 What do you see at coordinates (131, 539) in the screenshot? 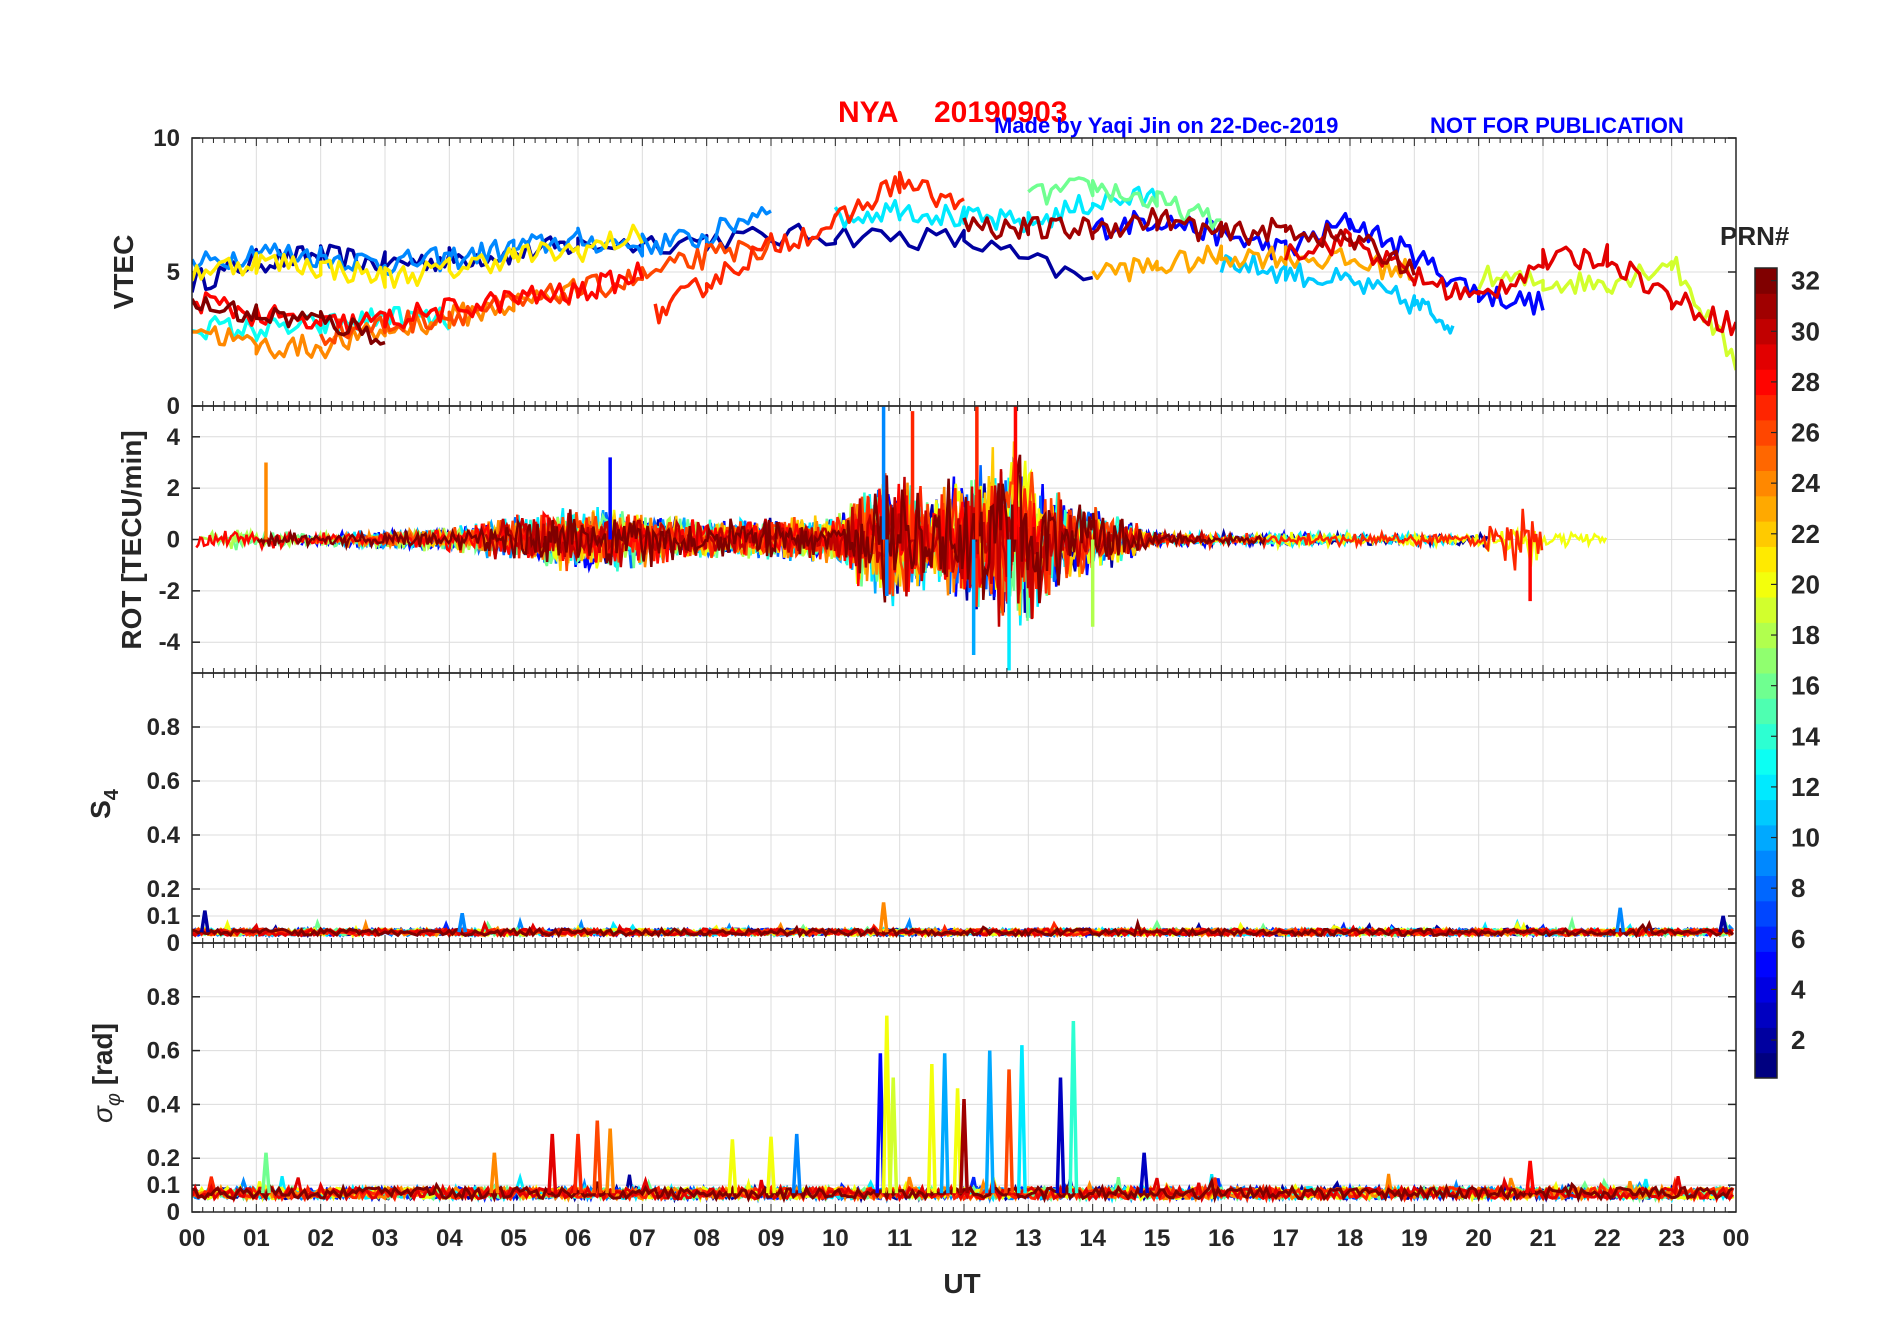
I see `rot-axis-title: ROT [TECU/min]` at bounding box center [131, 539].